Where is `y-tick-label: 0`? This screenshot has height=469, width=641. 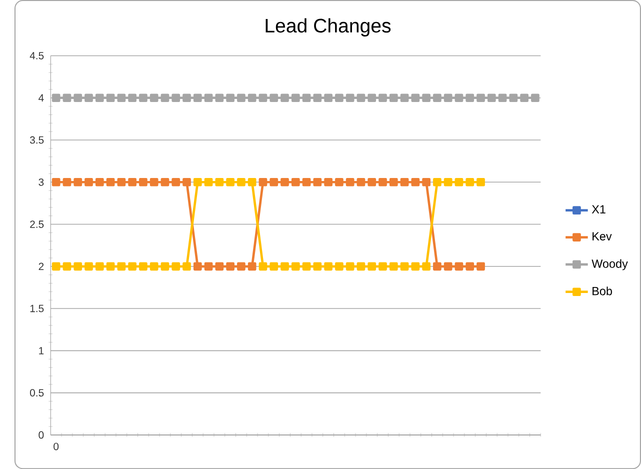
y-tick-label: 0 is located at coordinates (41, 435).